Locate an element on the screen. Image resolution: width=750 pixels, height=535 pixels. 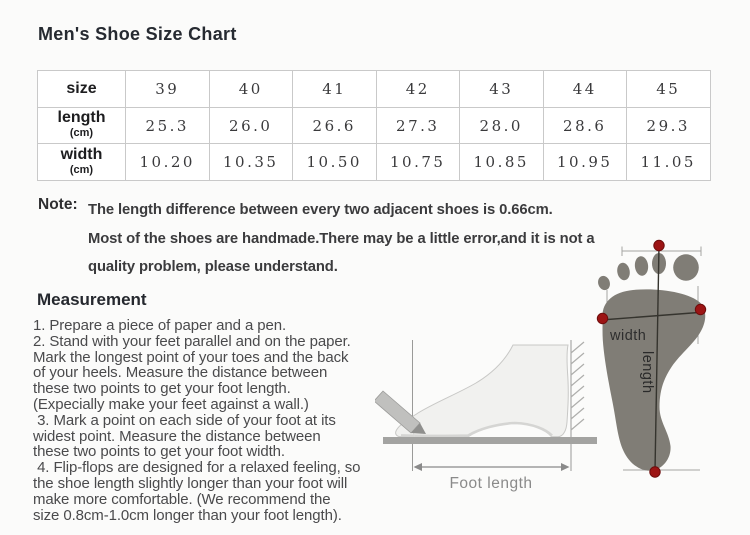
marker-dot-right is located at coordinates (700, 309).